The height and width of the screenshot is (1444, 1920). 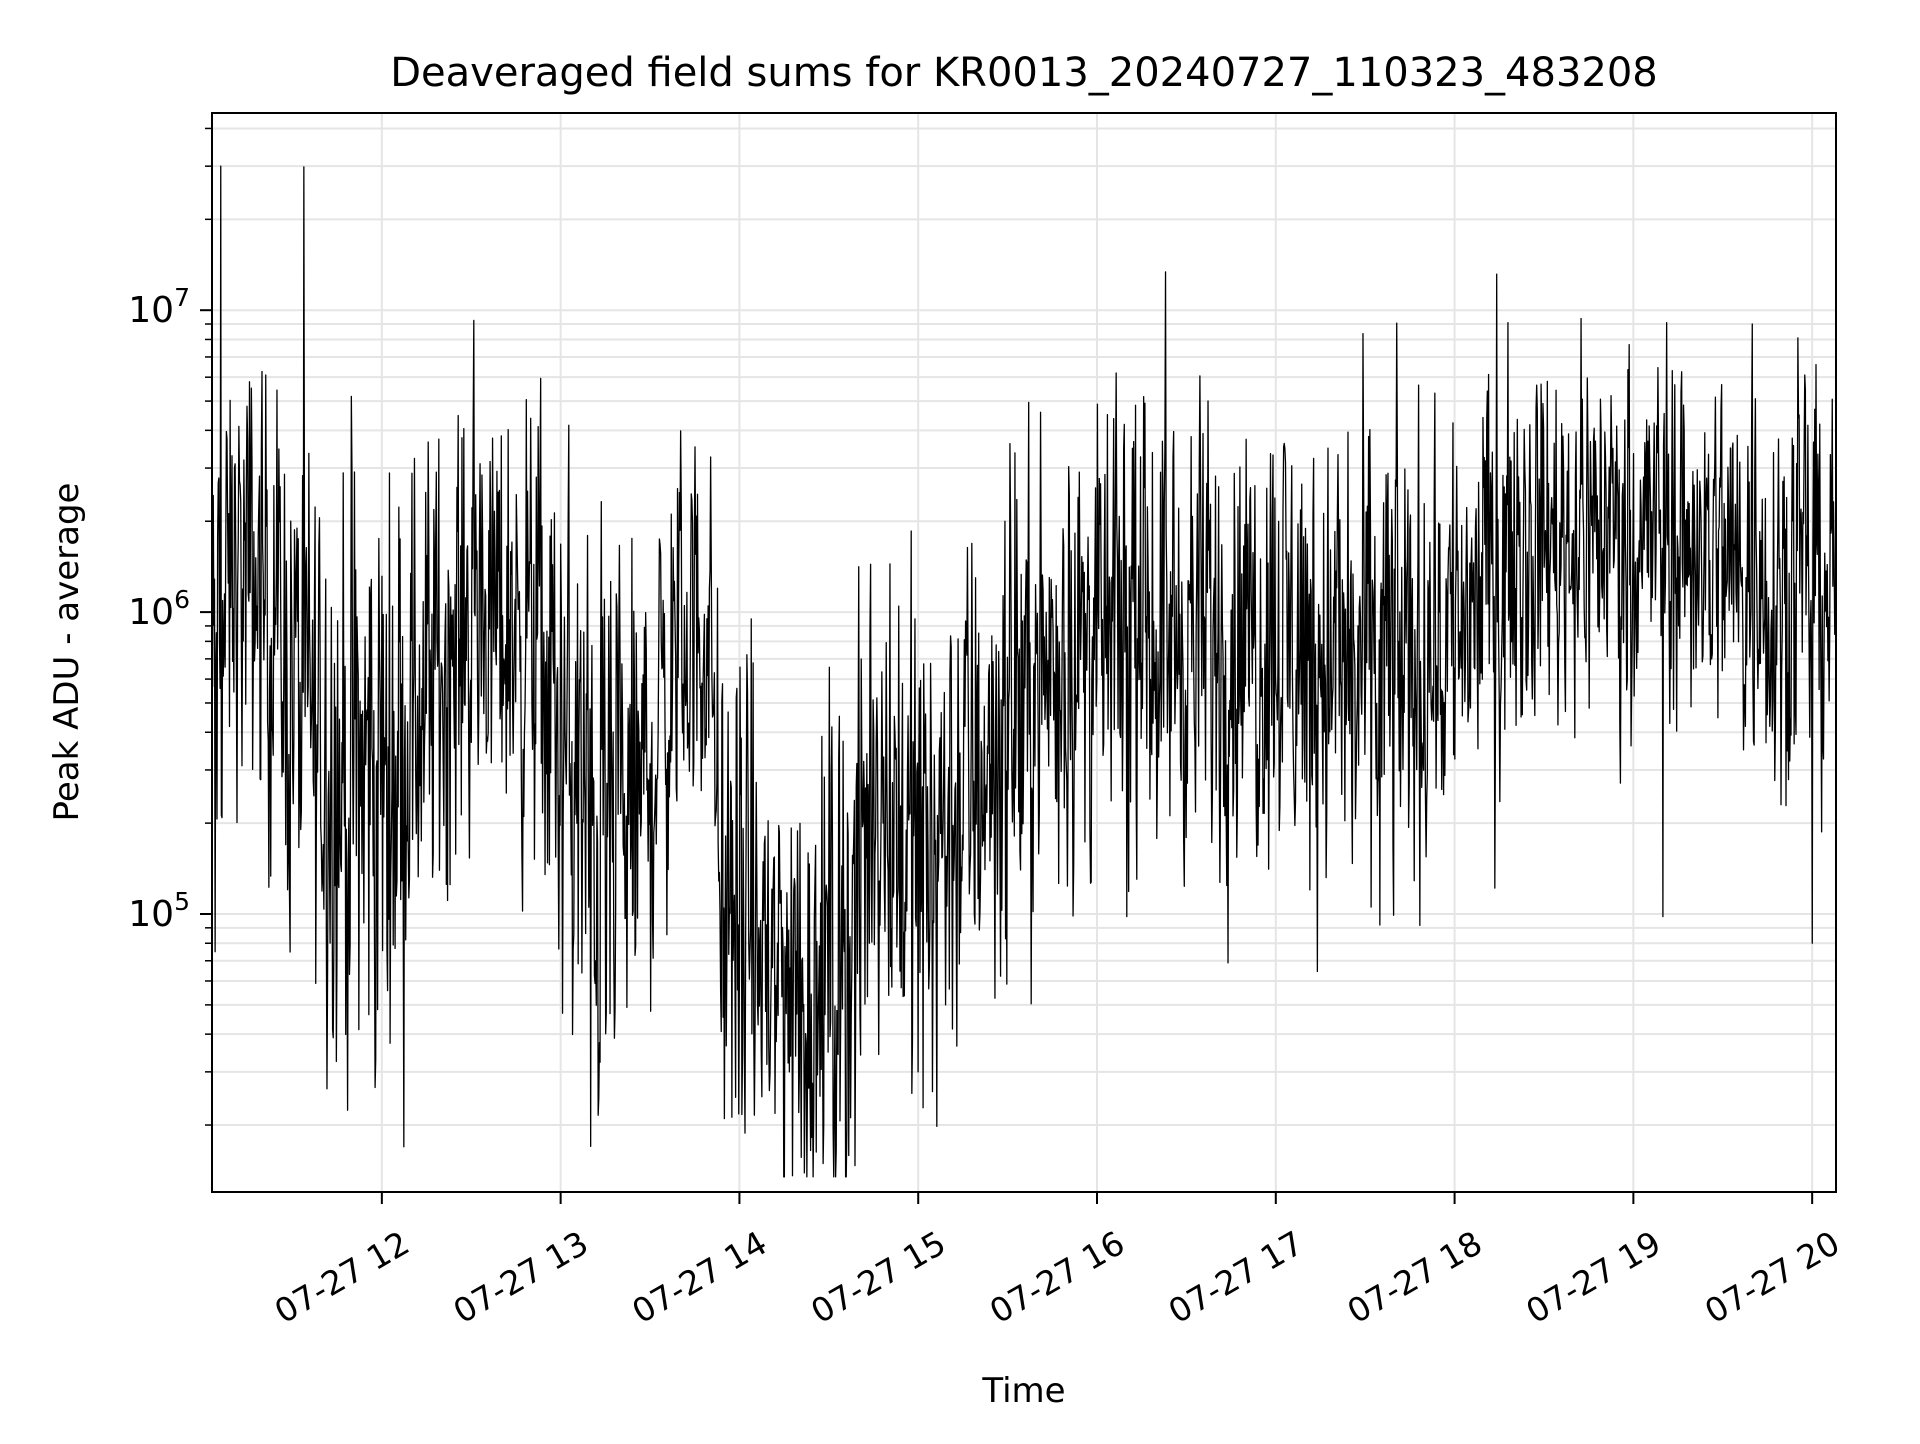 I want to click on x-tick-label: 07-27 17, so click(x=1236, y=1277).